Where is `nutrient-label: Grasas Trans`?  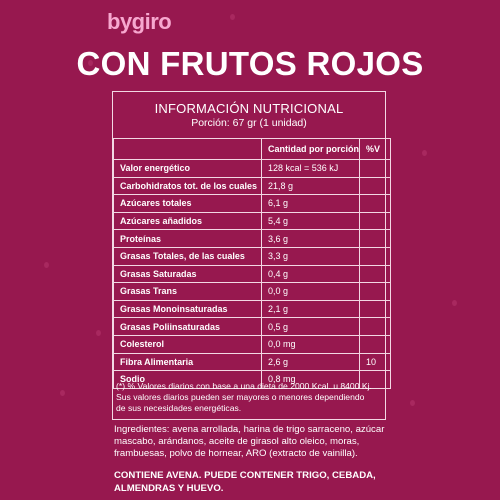
nutrient-label: Grasas Trans is located at coordinates (187, 291).